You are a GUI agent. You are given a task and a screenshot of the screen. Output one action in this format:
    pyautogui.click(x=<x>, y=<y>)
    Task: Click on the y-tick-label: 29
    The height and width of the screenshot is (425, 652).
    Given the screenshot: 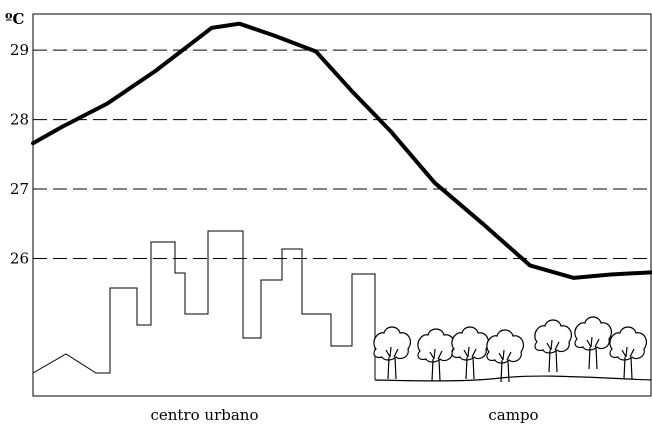 What is the action you would take?
    pyautogui.click(x=19, y=50)
    